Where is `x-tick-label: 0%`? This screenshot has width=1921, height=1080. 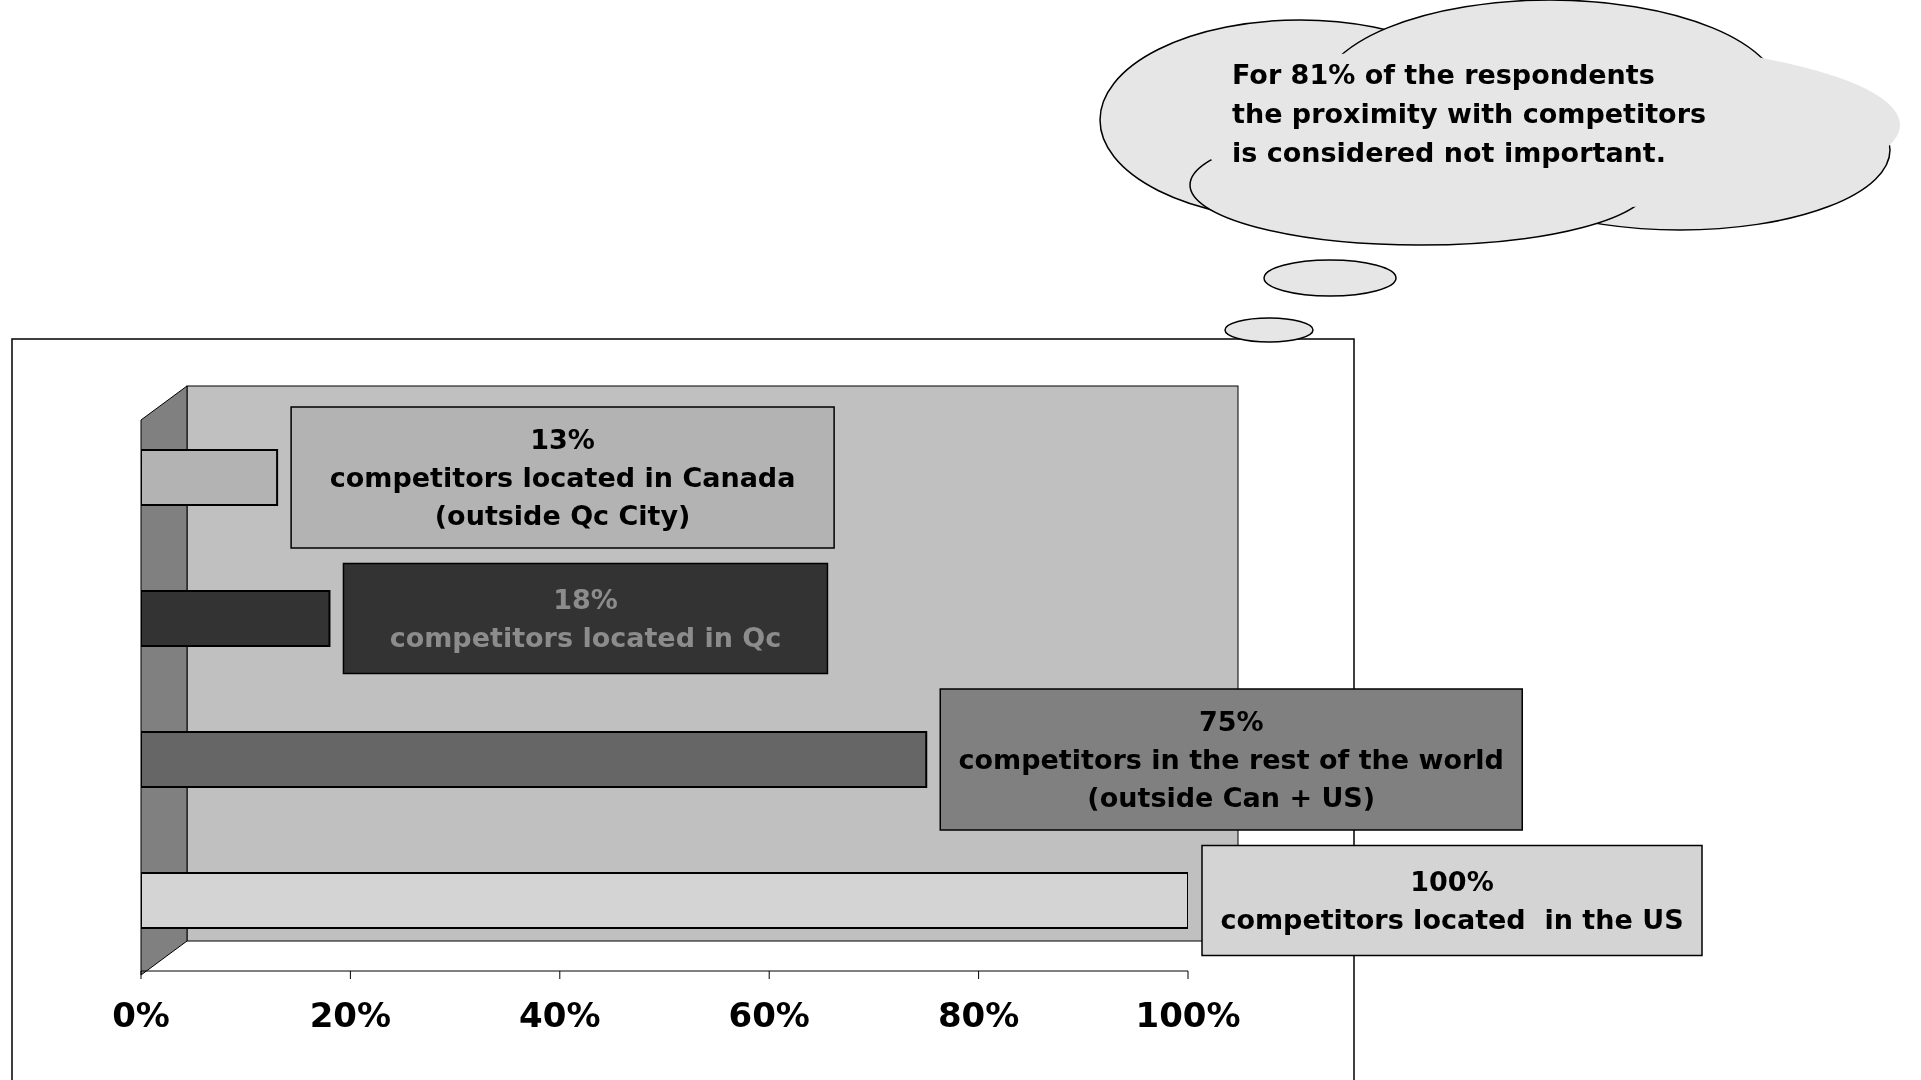
x-tick-label: 0% is located at coordinates (141, 1015).